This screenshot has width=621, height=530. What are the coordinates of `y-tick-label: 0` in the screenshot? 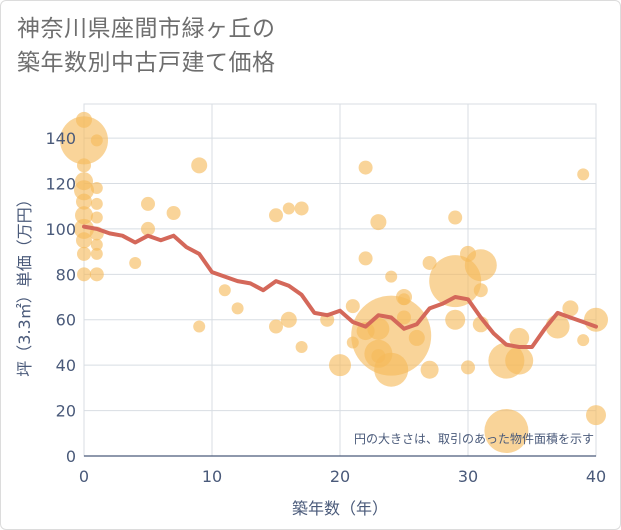 It's located at (71, 456).